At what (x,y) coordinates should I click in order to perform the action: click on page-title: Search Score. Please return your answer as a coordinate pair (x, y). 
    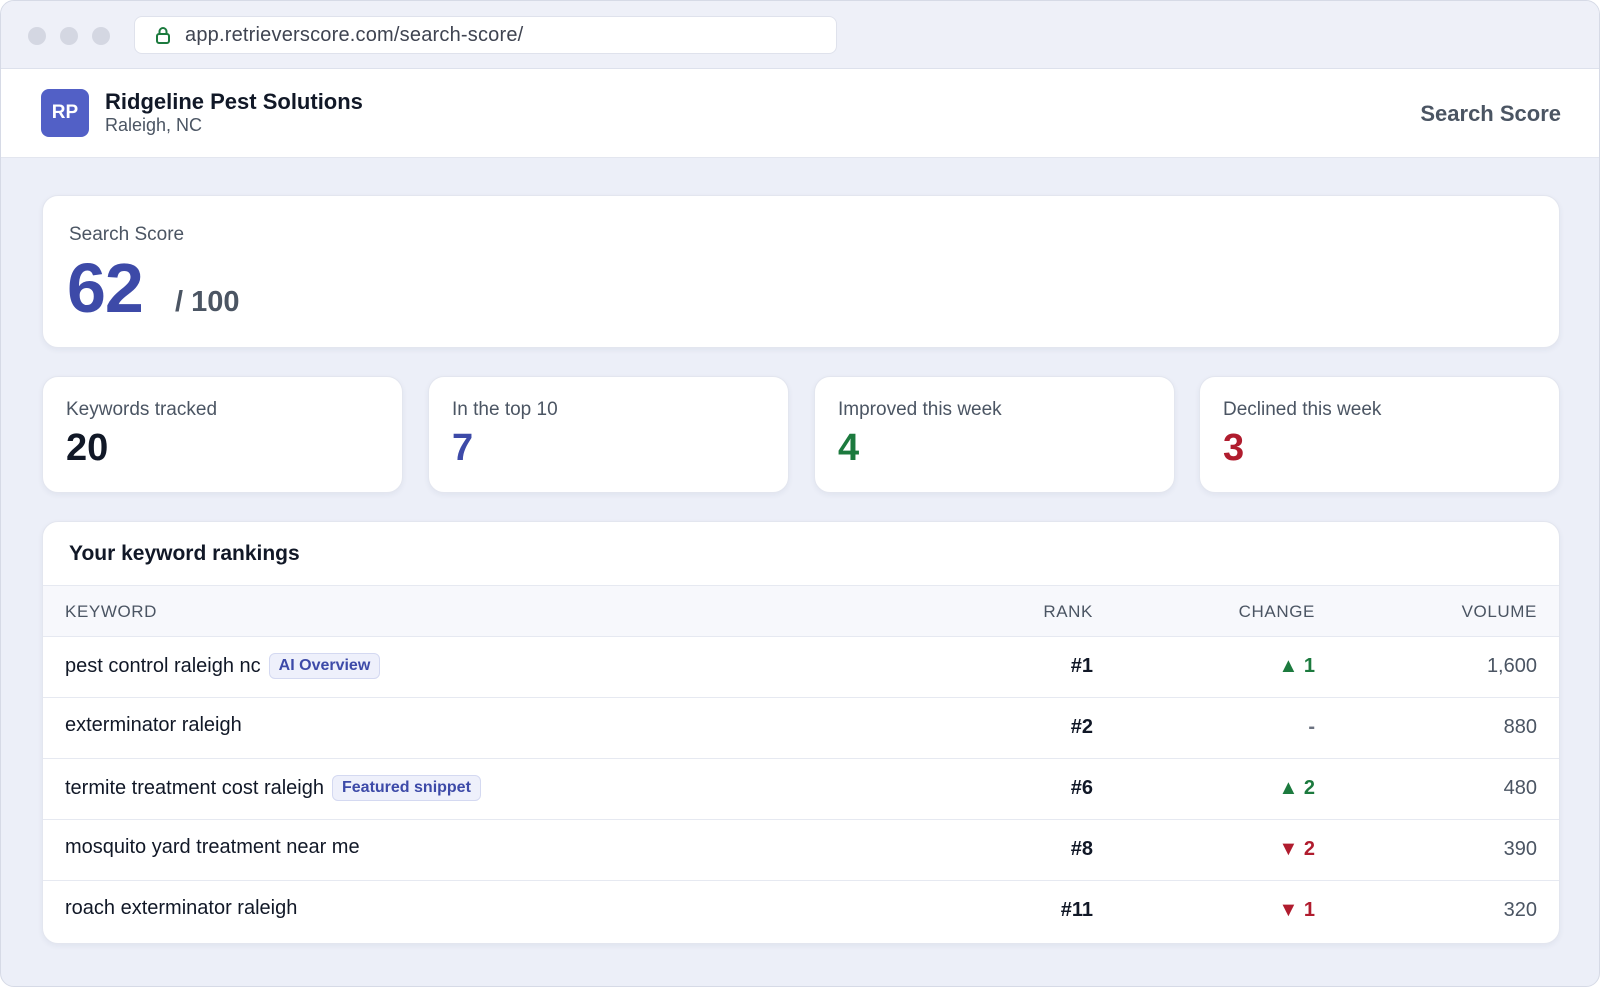
    Looking at the image, I should click on (1490, 113).